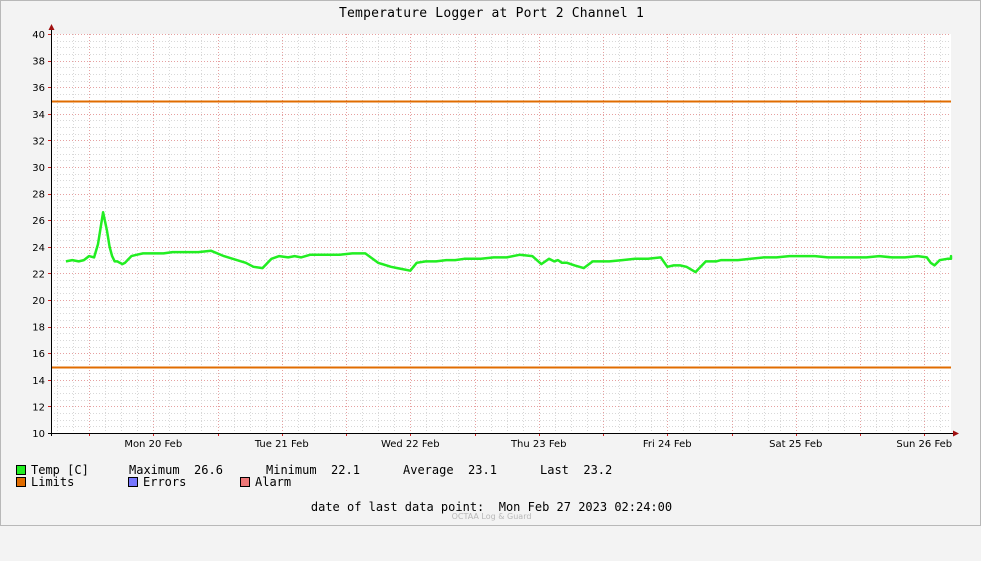 Image resolution: width=981 pixels, height=561 pixels. Describe the element at coordinates (491, 516) in the screenshot. I see `brand-watermark: OCTAA Log & Guard` at that location.